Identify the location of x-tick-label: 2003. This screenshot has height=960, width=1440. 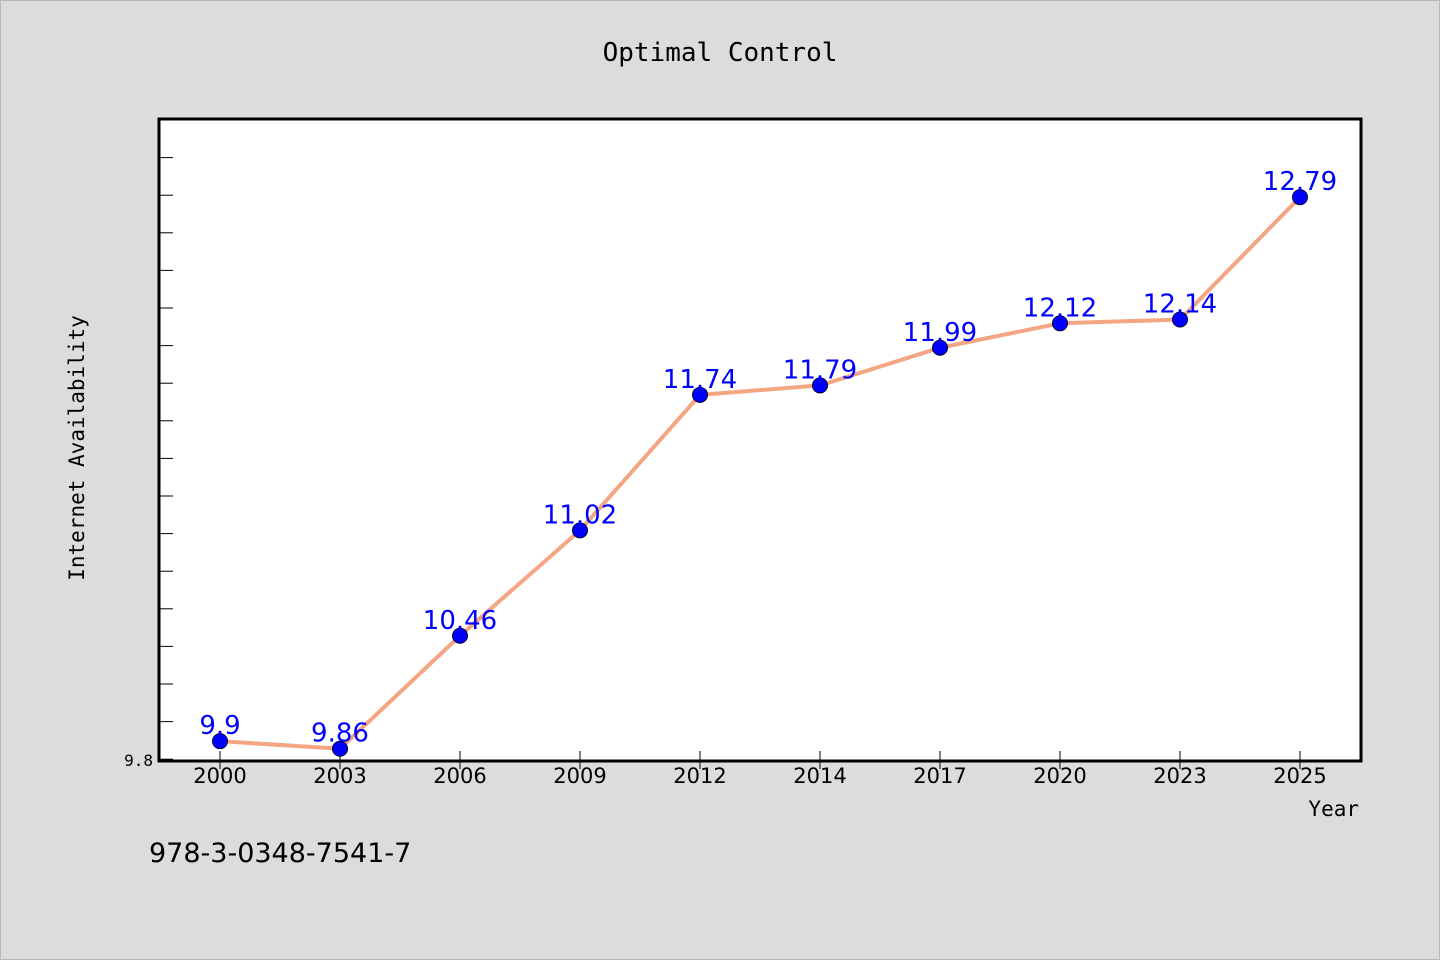
(339, 776).